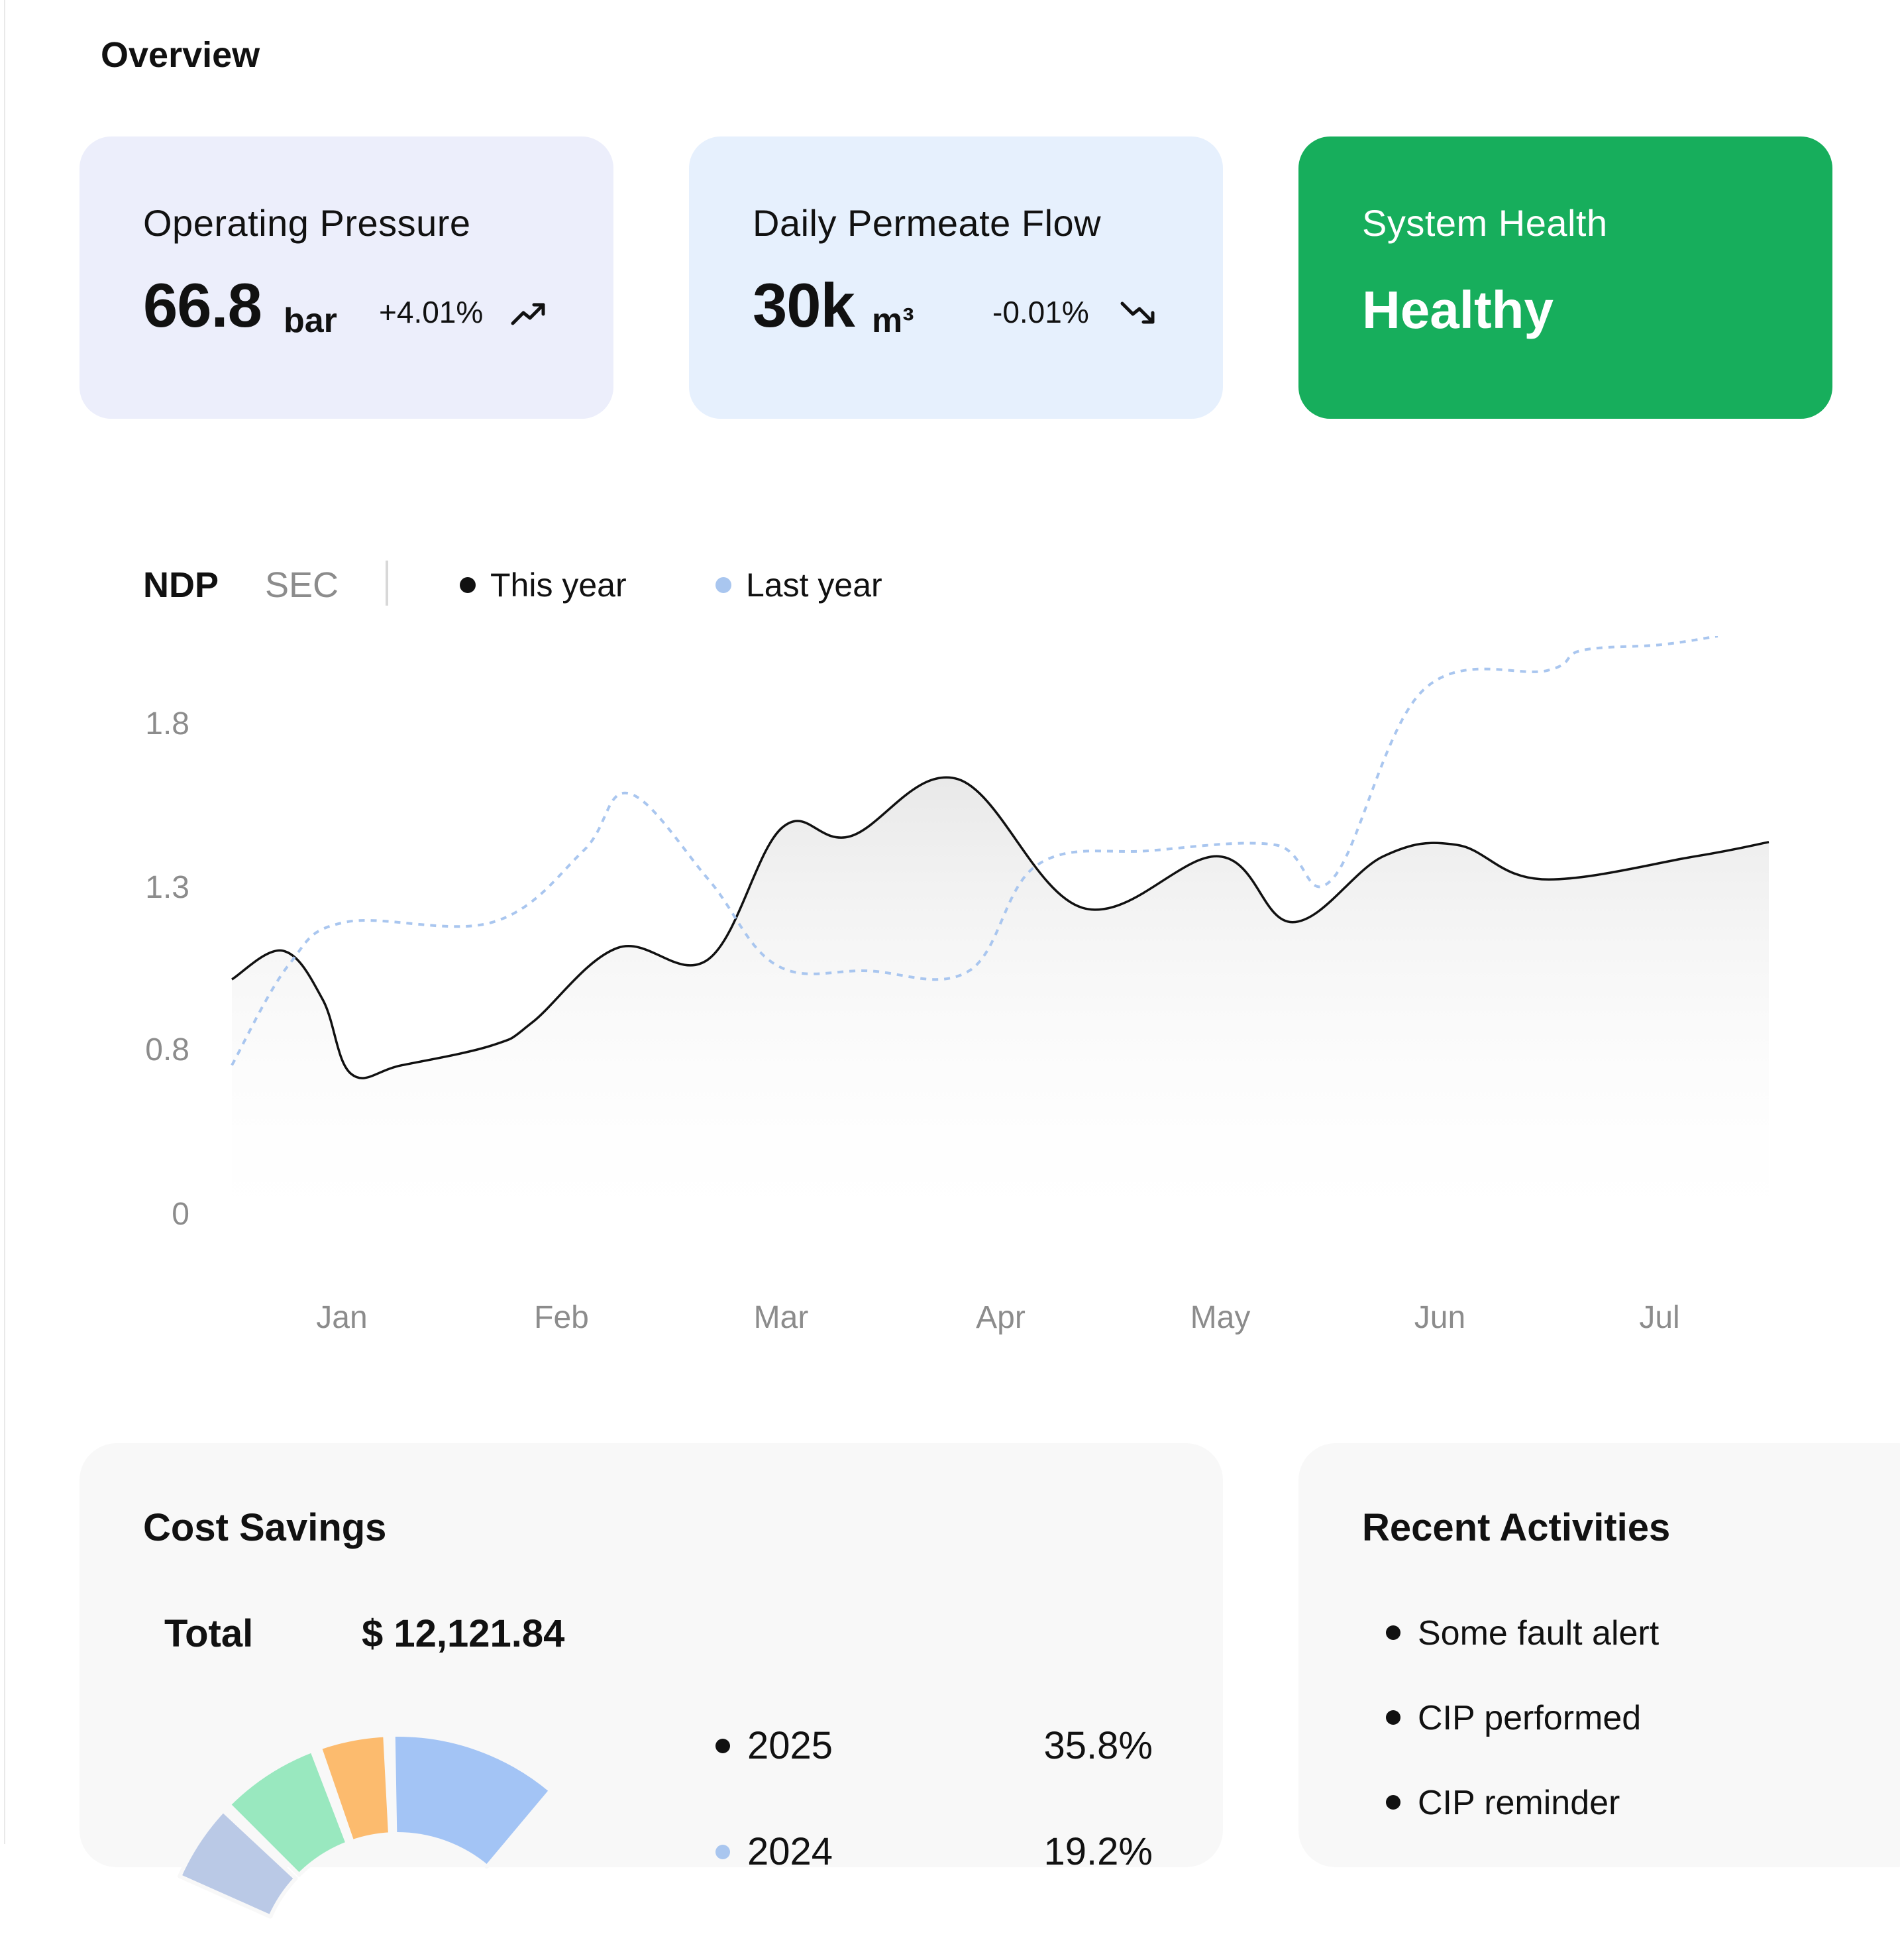 The width and height of the screenshot is (1900, 1960). I want to click on x-tick-label: Apr, so click(1001, 1317).